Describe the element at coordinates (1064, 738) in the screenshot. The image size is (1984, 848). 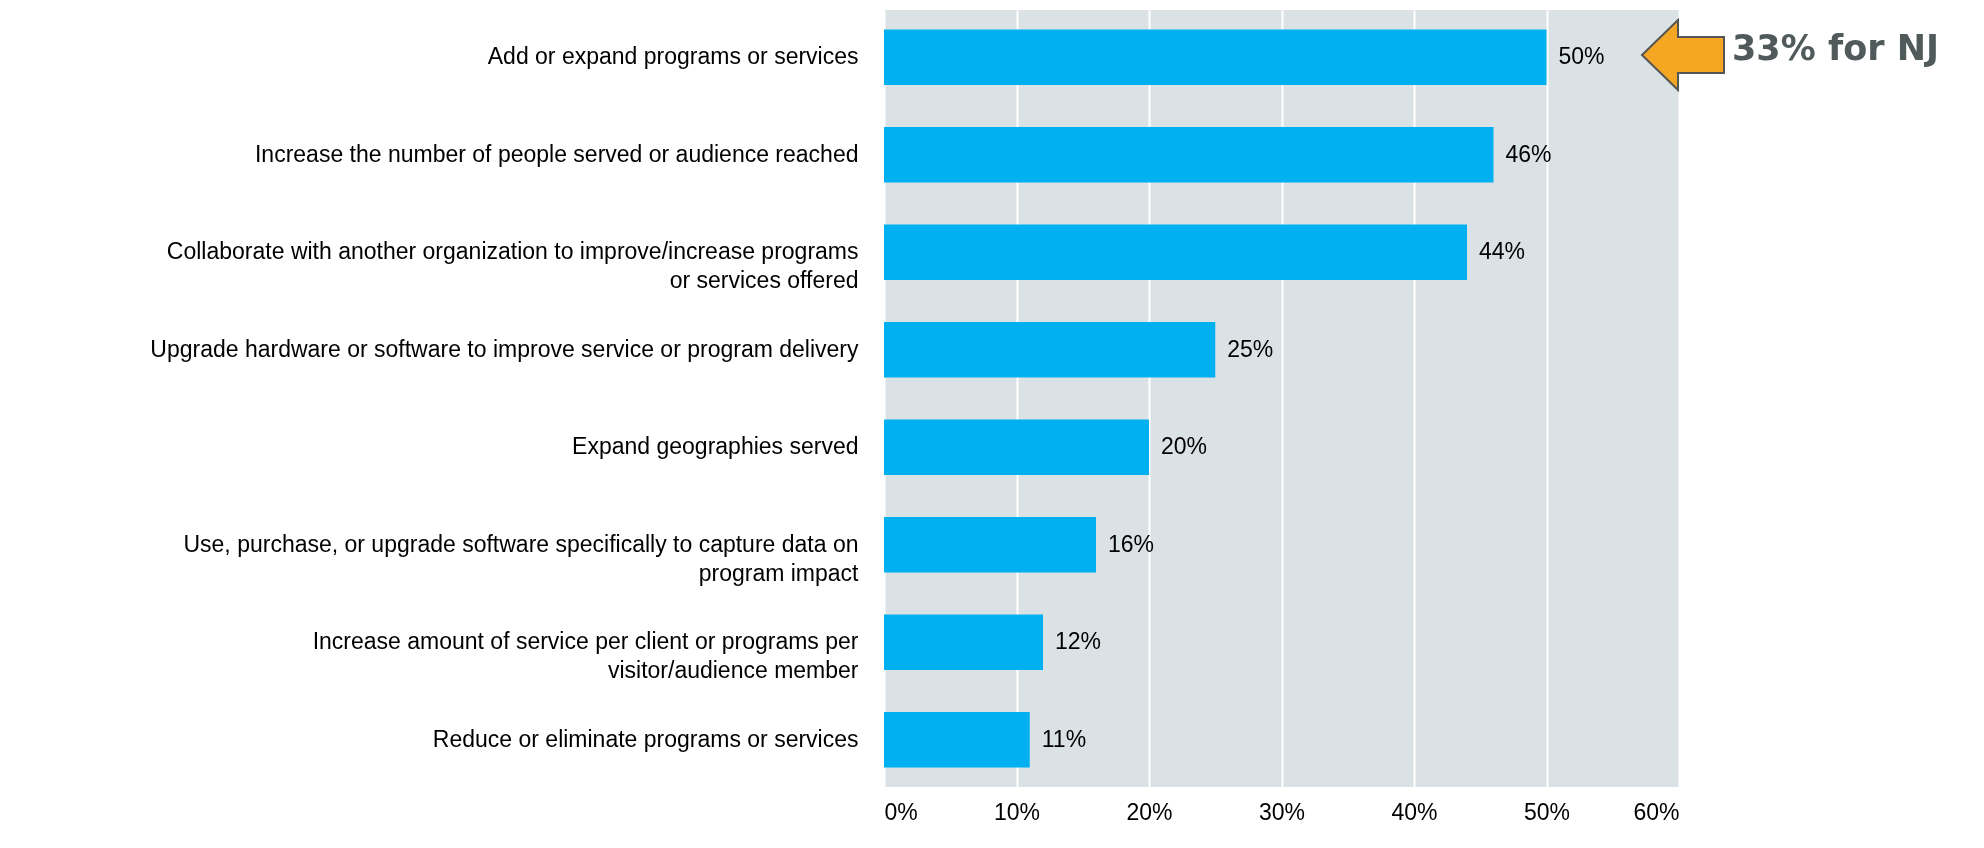
I see `data-label: 11%` at that location.